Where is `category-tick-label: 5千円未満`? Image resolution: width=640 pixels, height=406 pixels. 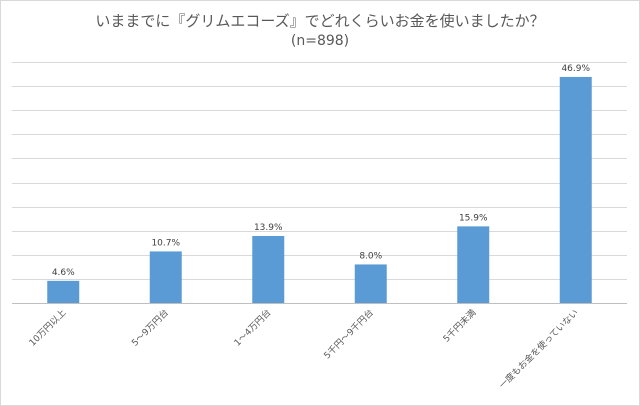 category-tick-label: 5千円未満 is located at coordinates (459, 326).